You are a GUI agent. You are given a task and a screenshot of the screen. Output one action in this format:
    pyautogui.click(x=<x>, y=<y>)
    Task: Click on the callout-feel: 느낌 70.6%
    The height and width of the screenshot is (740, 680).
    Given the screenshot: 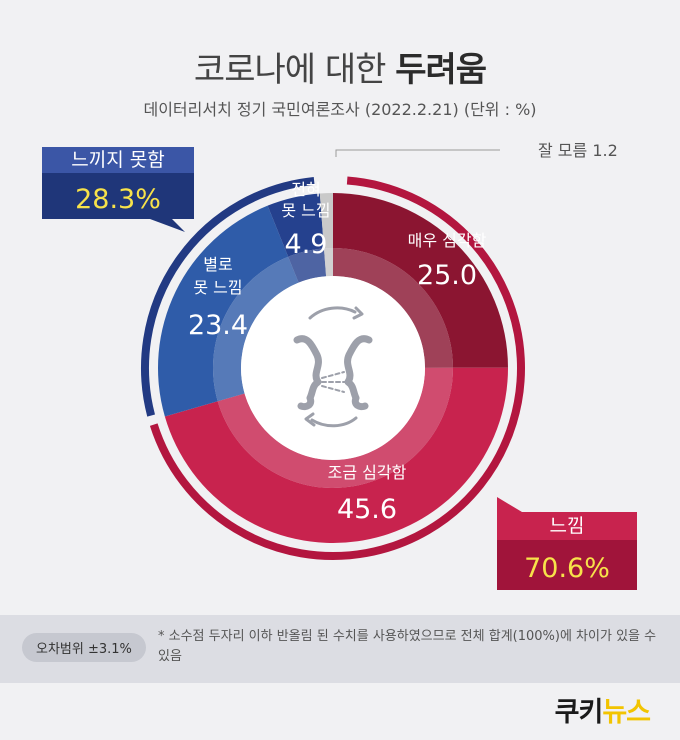 What is the action you would take?
    pyautogui.click(x=567, y=543)
    